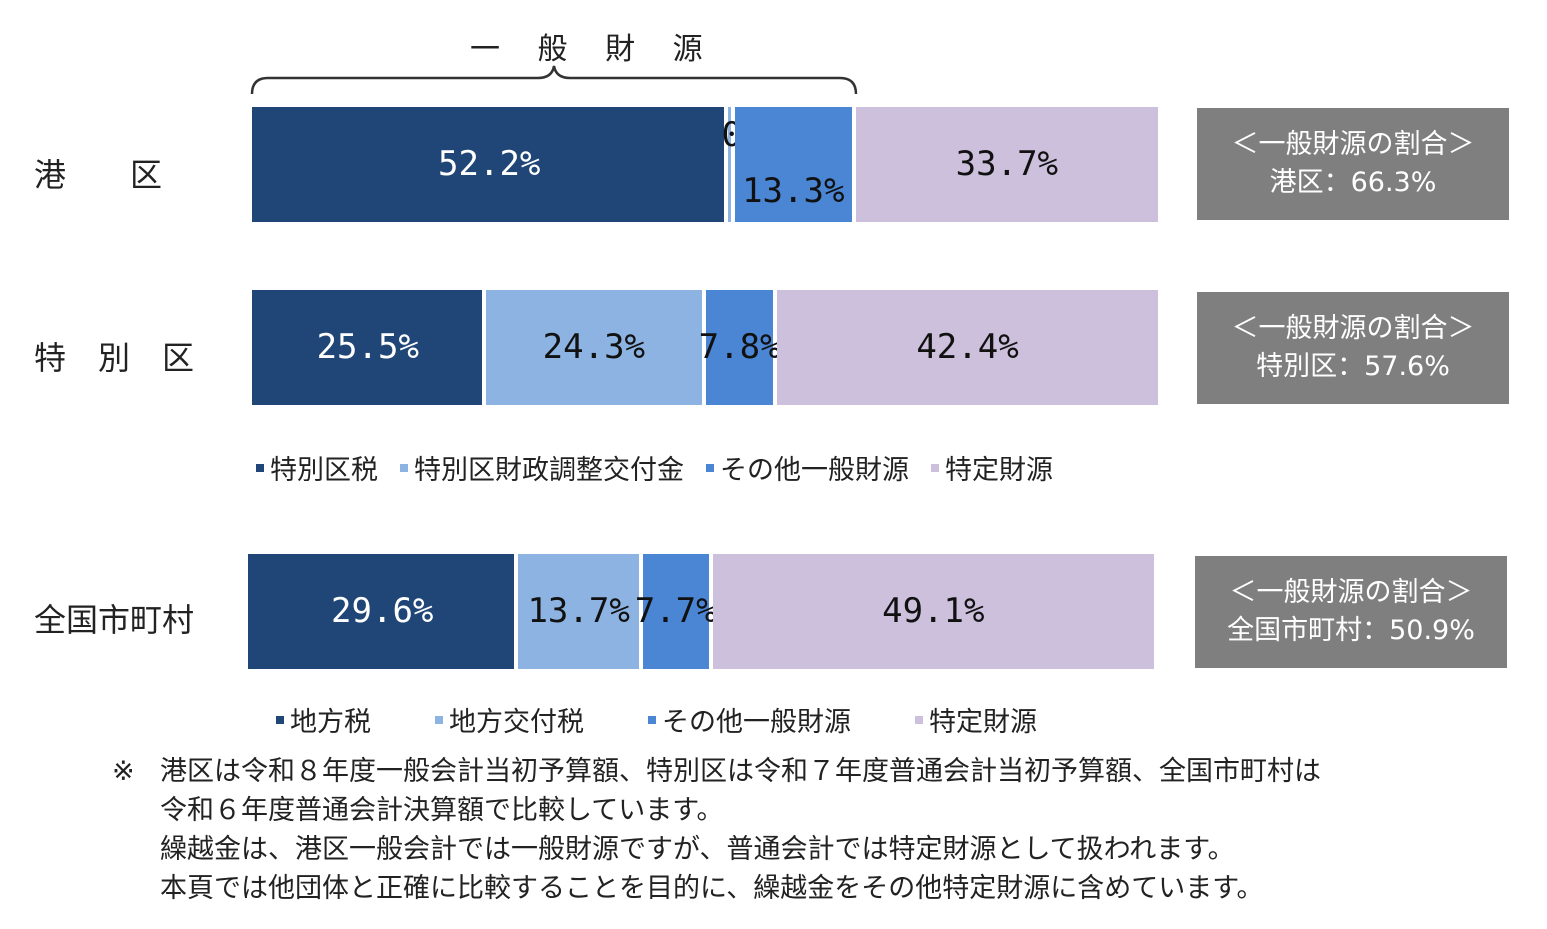 This screenshot has height=929, width=1547. What do you see at coordinates (1353, 348) in the screenshot?
I see `general-funds-share-box: ＜一般財源の割合＞ 特別区：57.6%` at bounding box center [1353, 348].